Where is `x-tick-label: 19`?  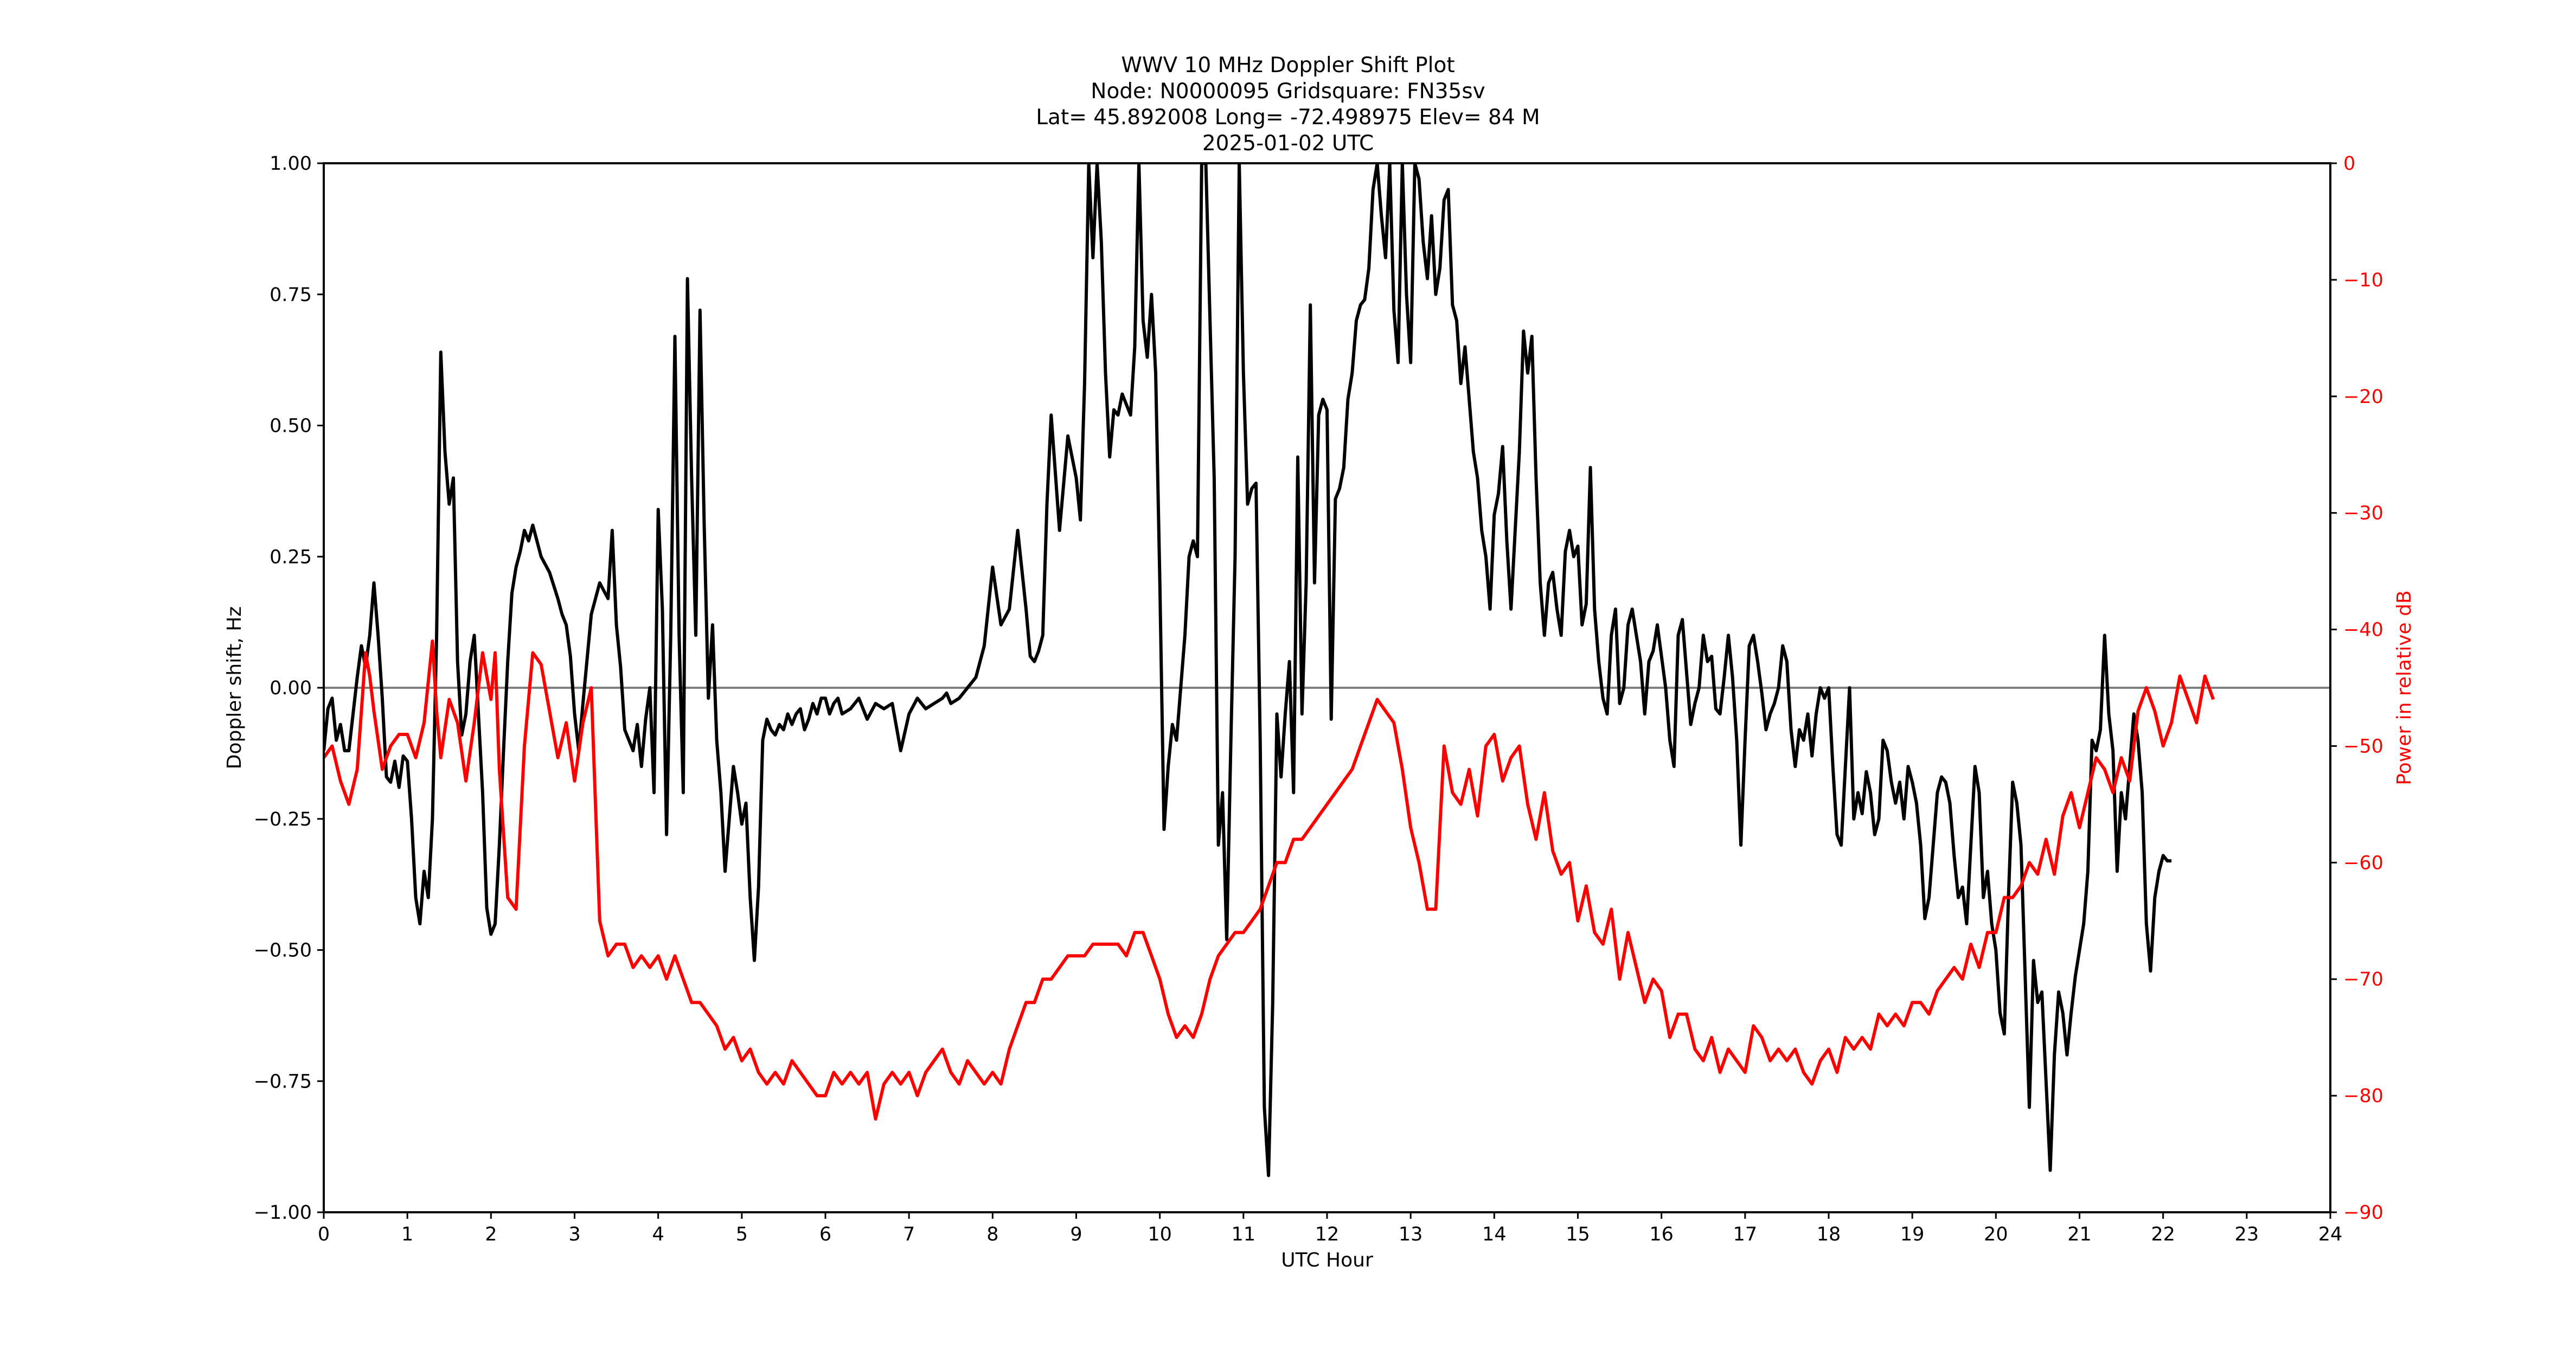 x-tick-label: 19 is located at coordinates (1912, 1234).